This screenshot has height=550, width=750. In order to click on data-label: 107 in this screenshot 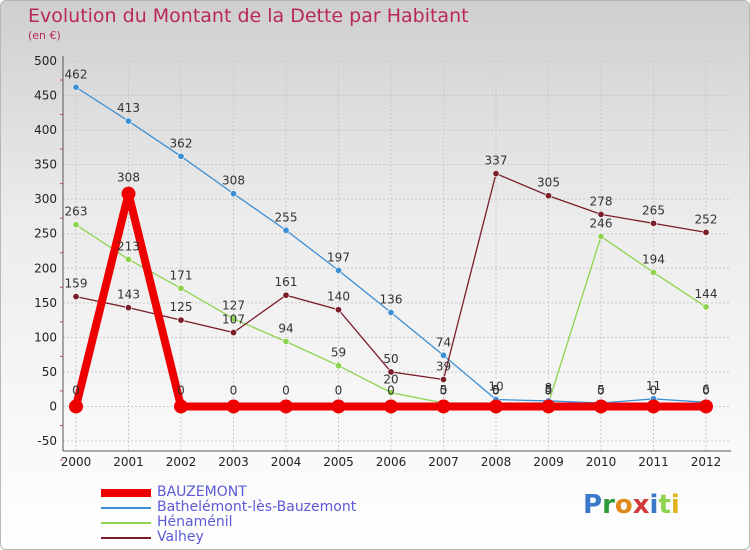, I will do `click(233, 320)`.